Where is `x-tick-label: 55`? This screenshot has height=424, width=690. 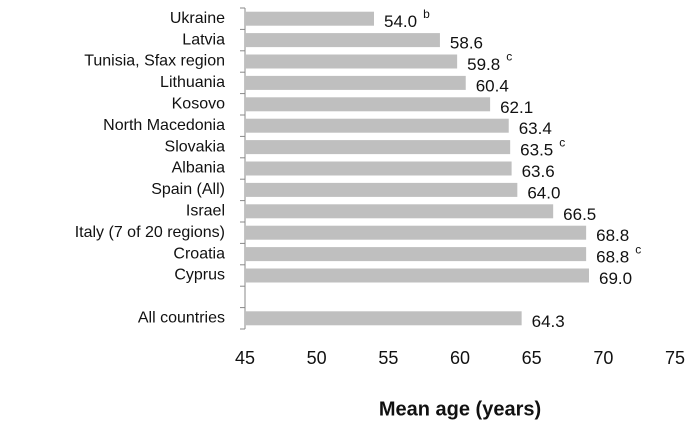
x-tick-label: 55 is located at coordinates (388, 358).